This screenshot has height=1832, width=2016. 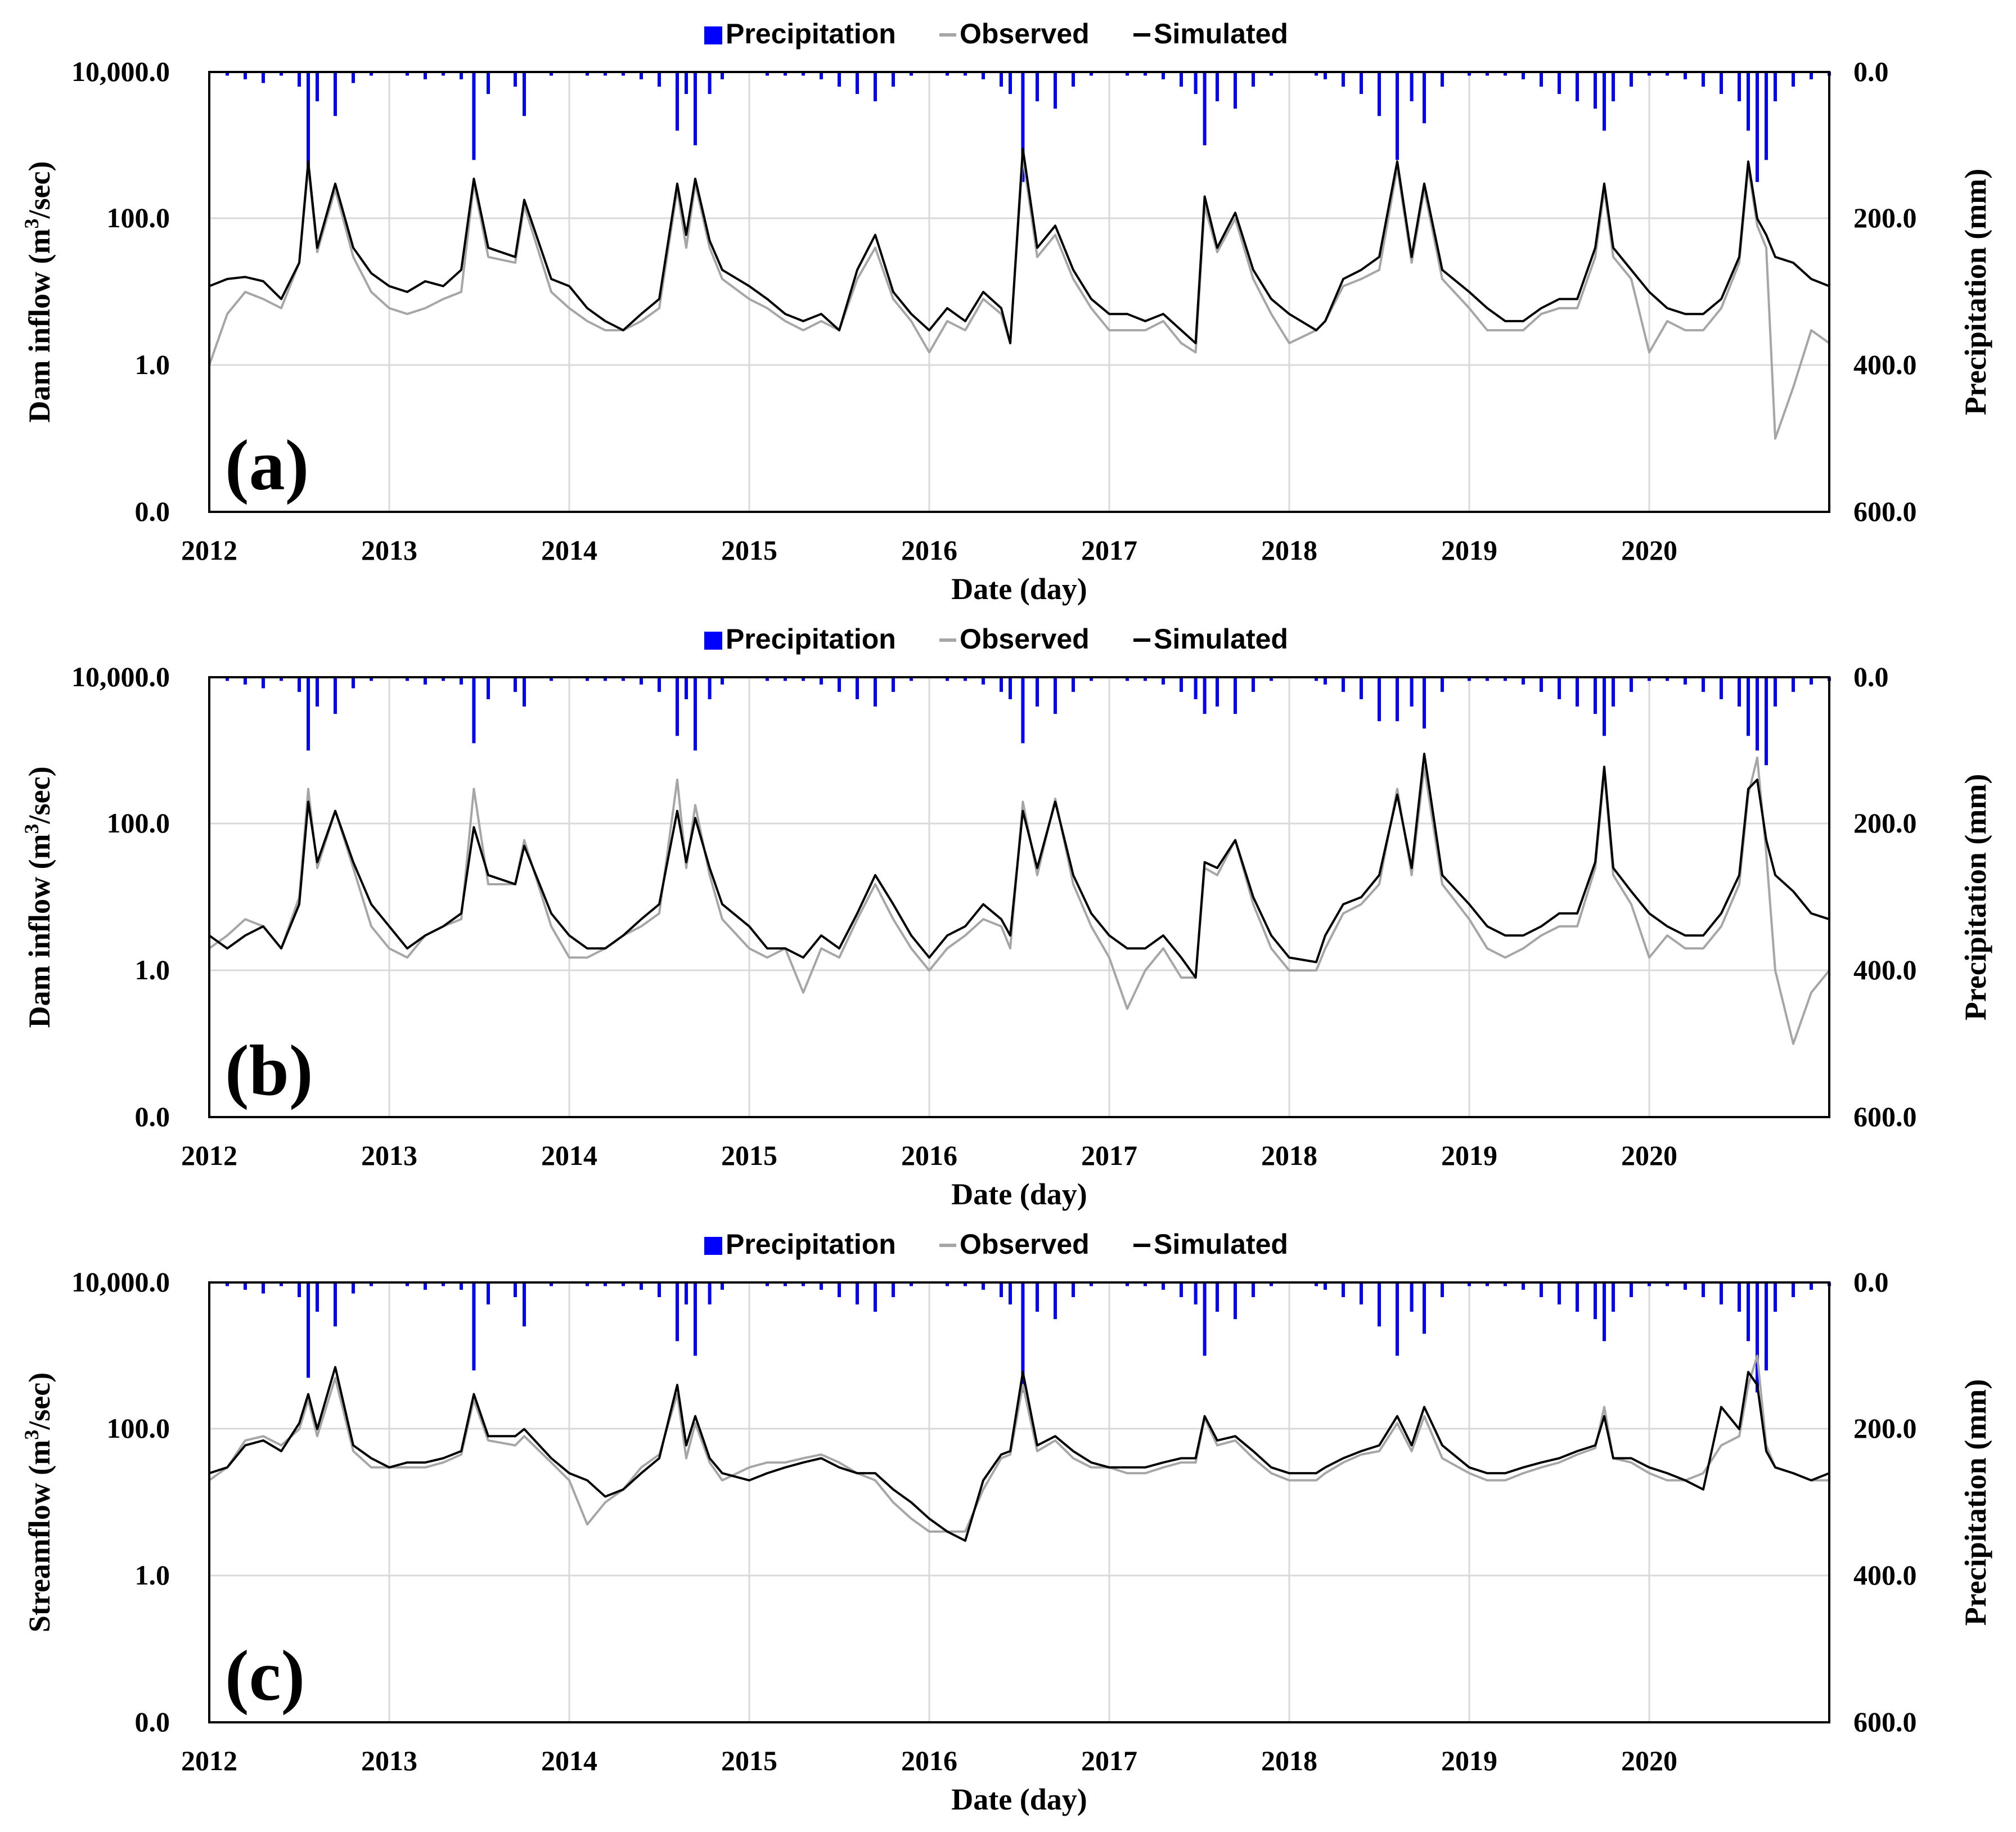 I want to click on y-left-tick-label: 1.0, so click(x=152, y=1575).